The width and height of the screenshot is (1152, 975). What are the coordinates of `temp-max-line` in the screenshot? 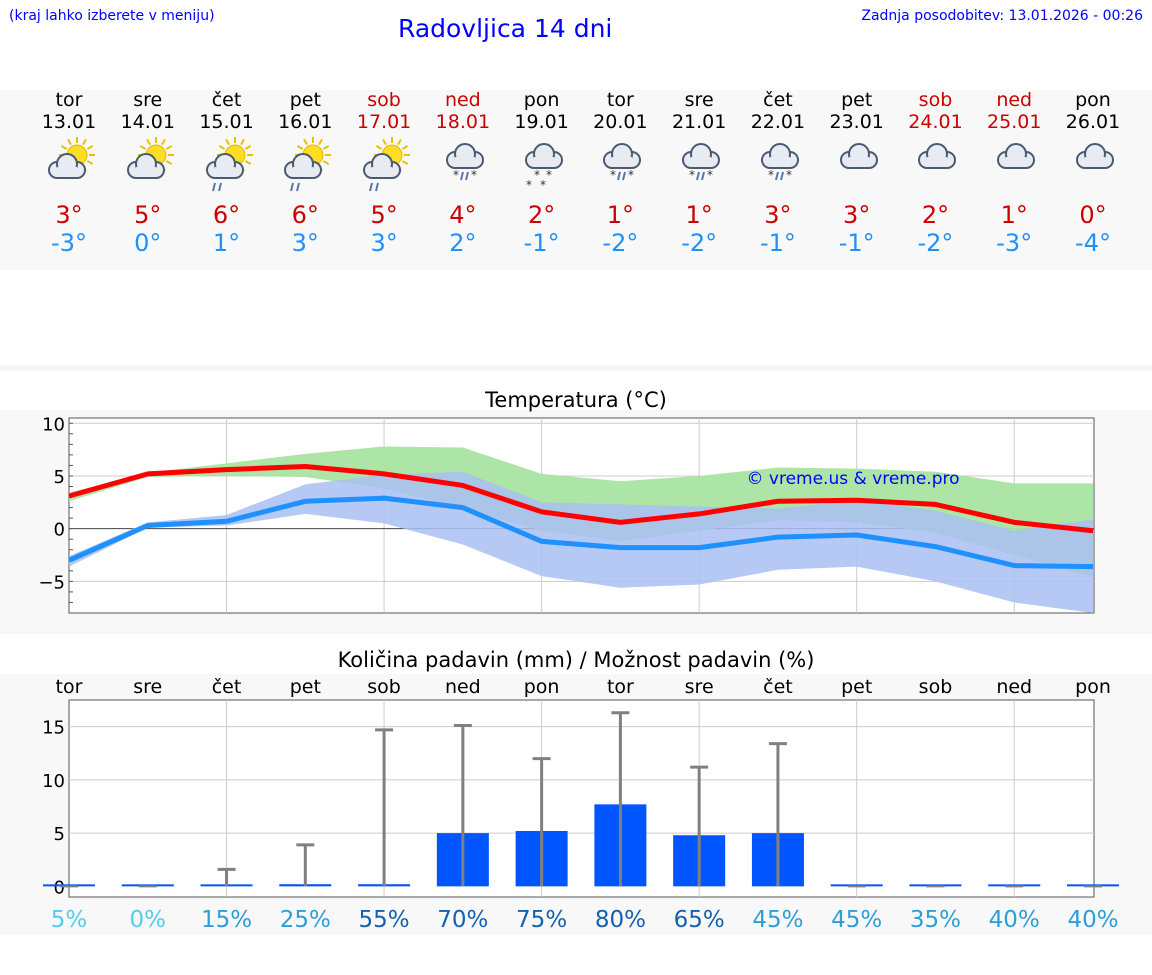 It's located at (581, 498).